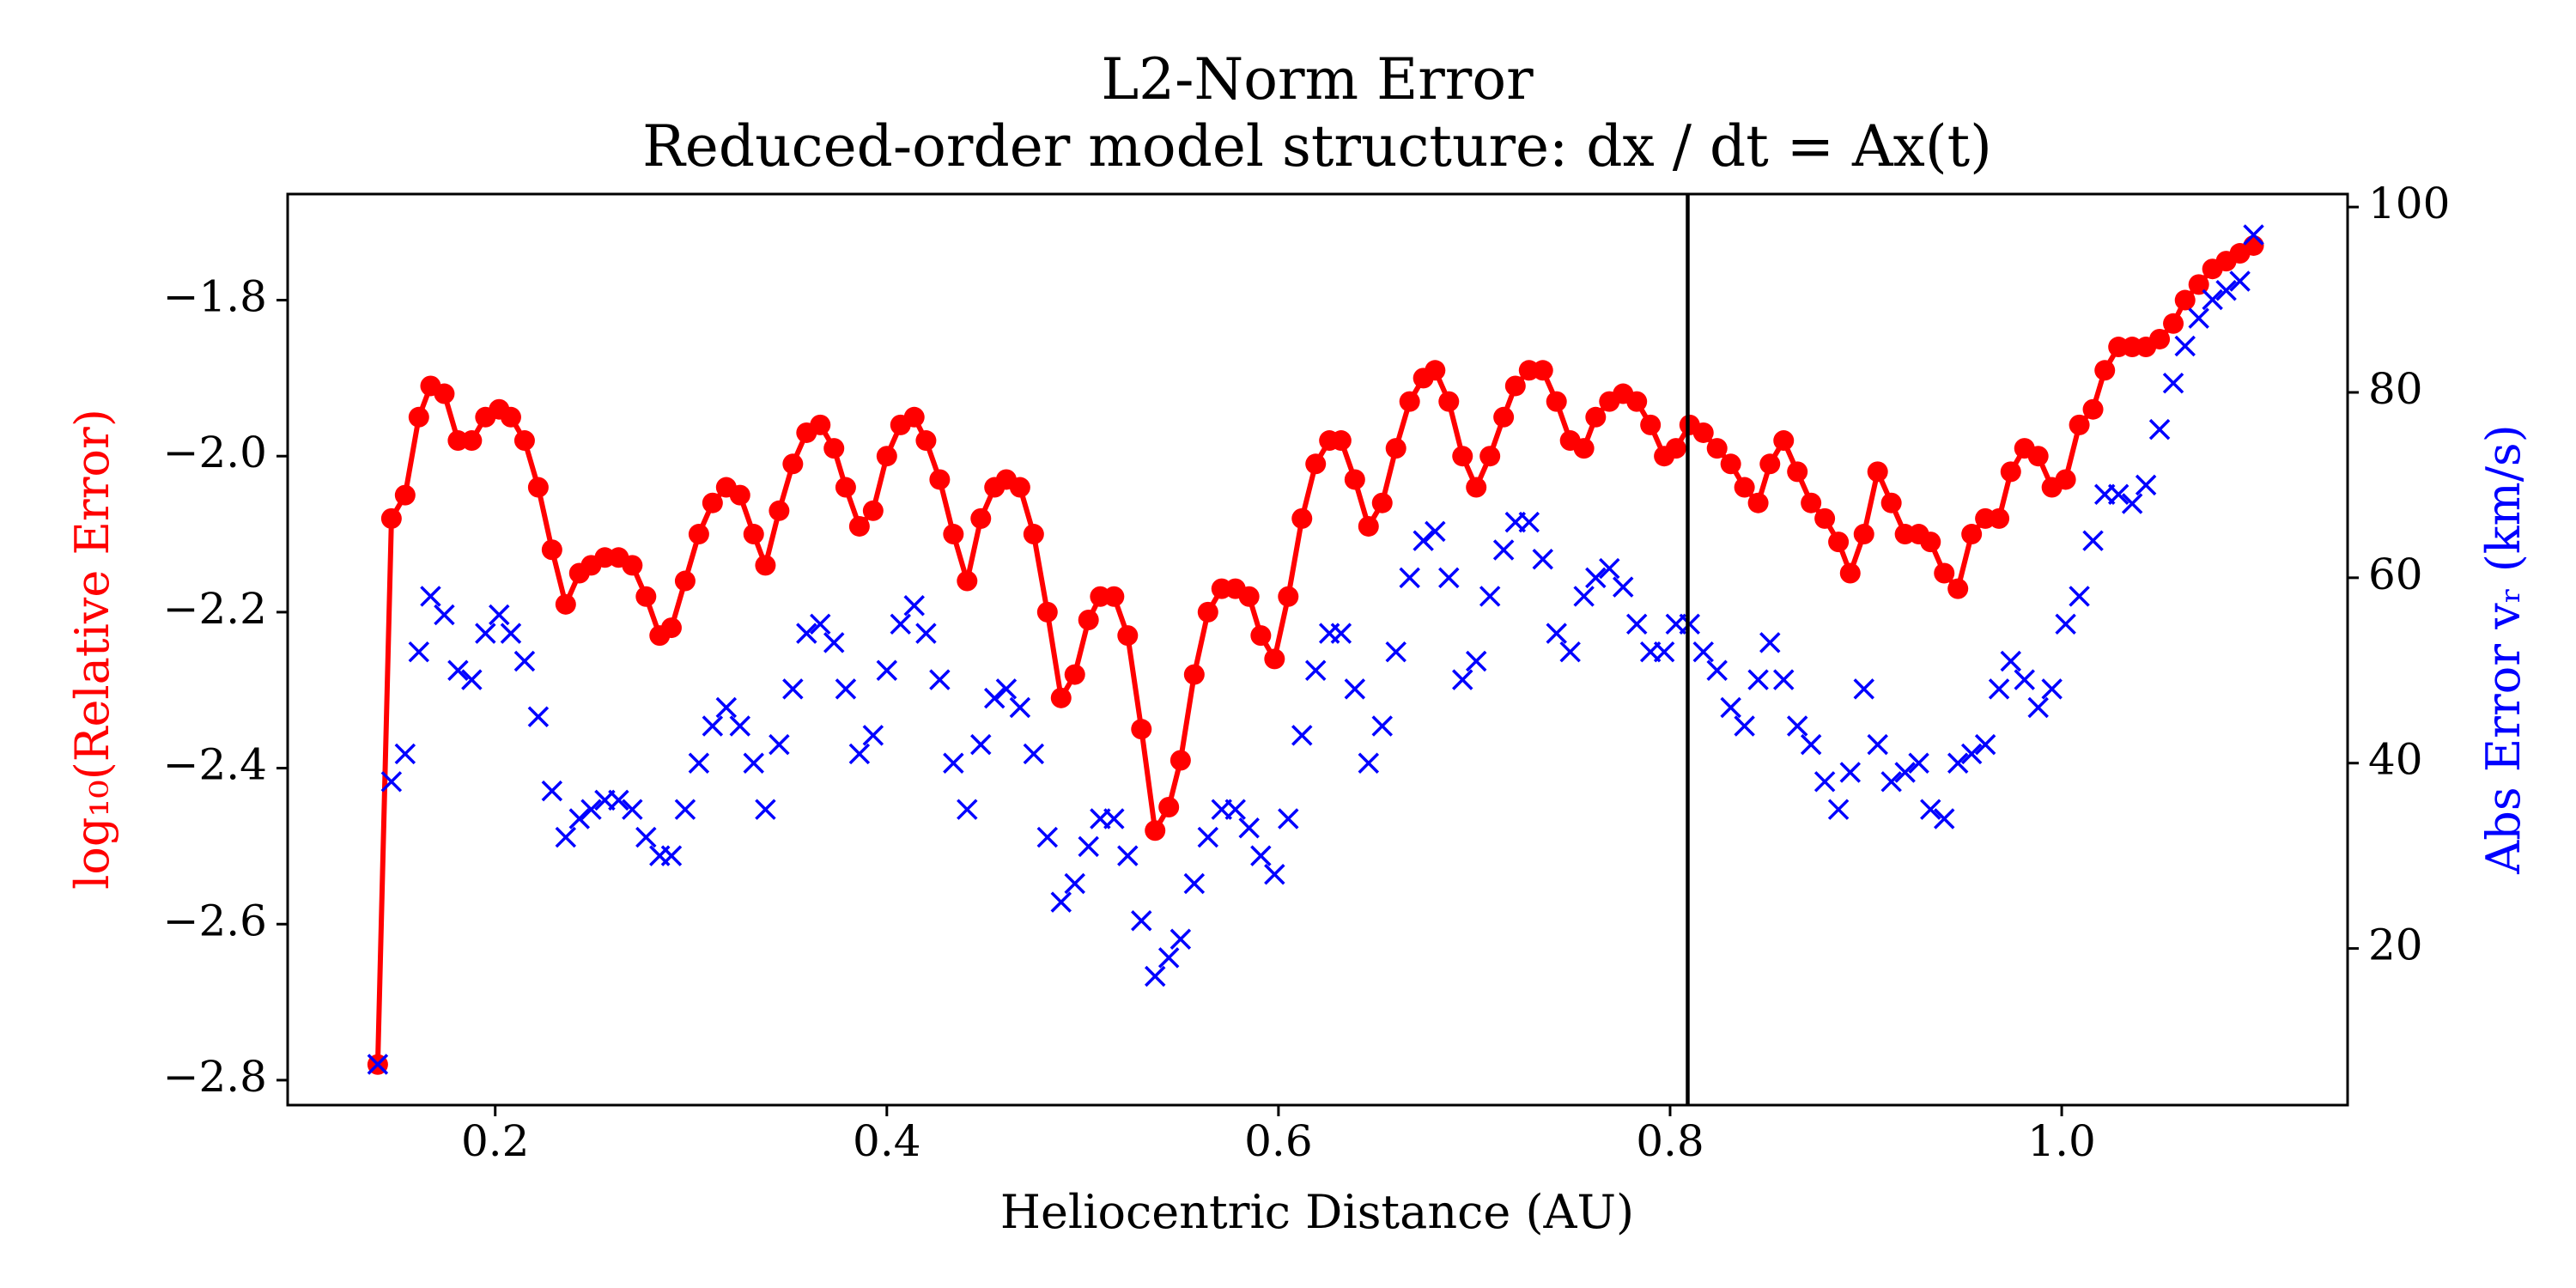 Image resolution: width=2576 pixels, height=1288 pixels. I want to click on y2-tick-label: 60, so click(2396, 574).